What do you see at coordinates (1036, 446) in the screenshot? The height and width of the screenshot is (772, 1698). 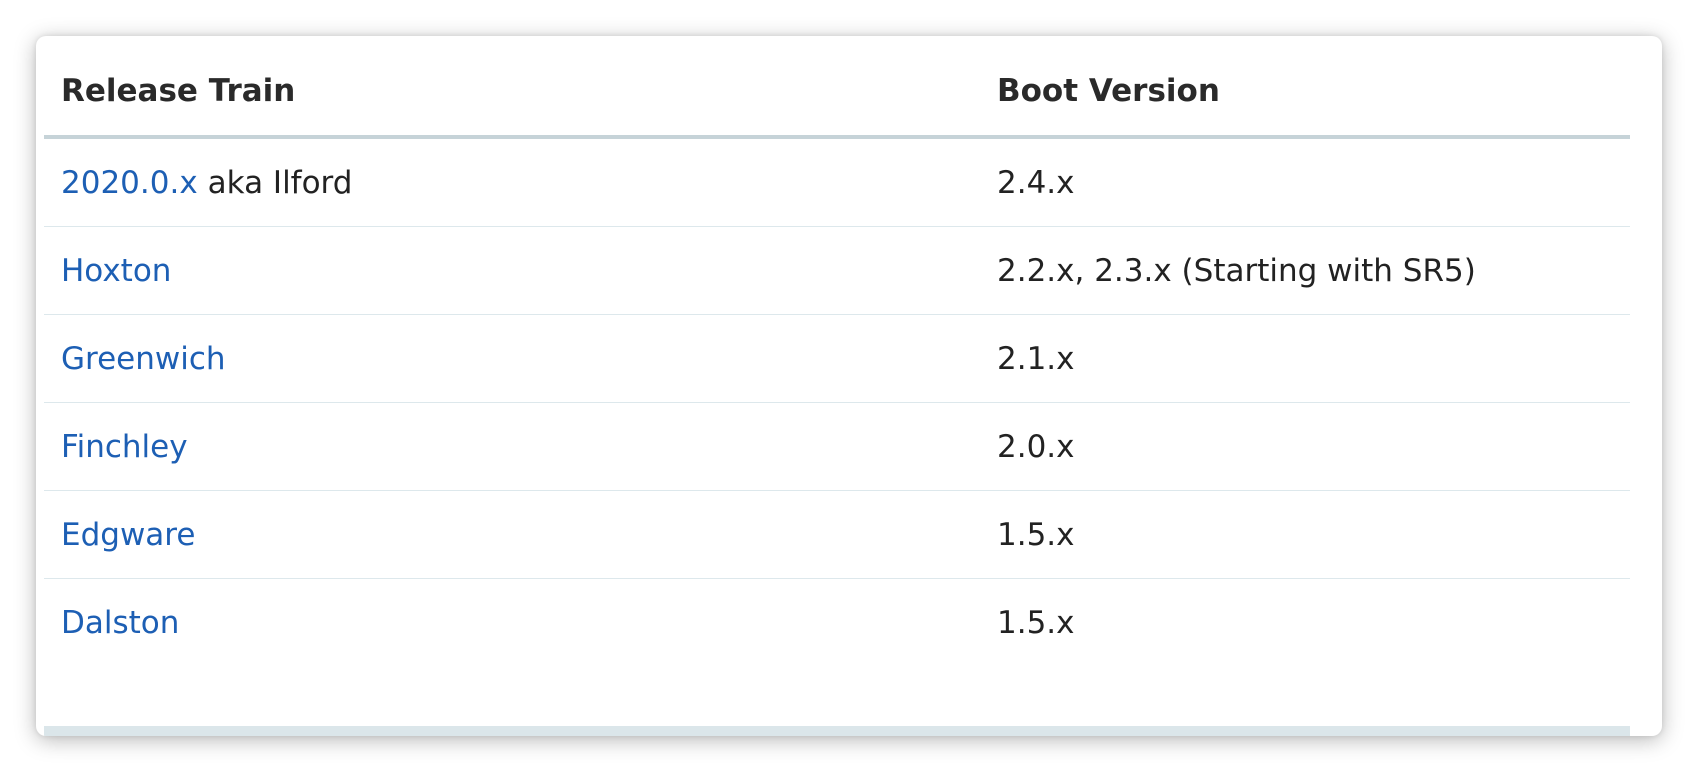 I see `boot-version-cell: 2.0.x` at bounding box center [1036, 446].